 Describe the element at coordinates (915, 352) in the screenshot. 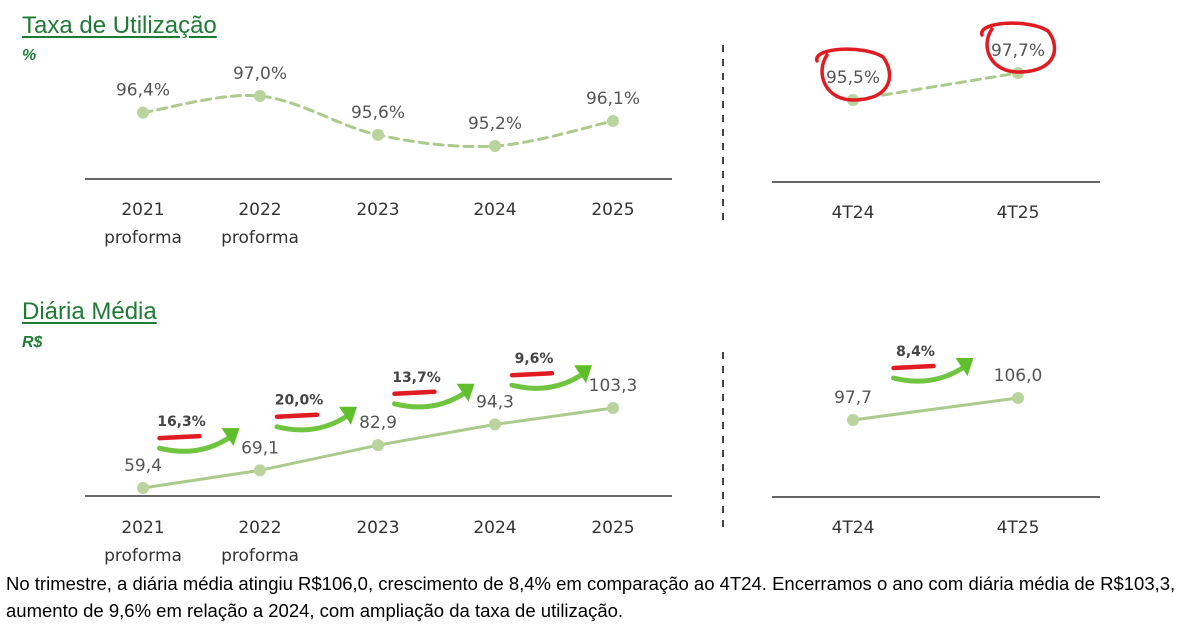

I see `diaria-quarter-growth-label: 8,4%` at that location.